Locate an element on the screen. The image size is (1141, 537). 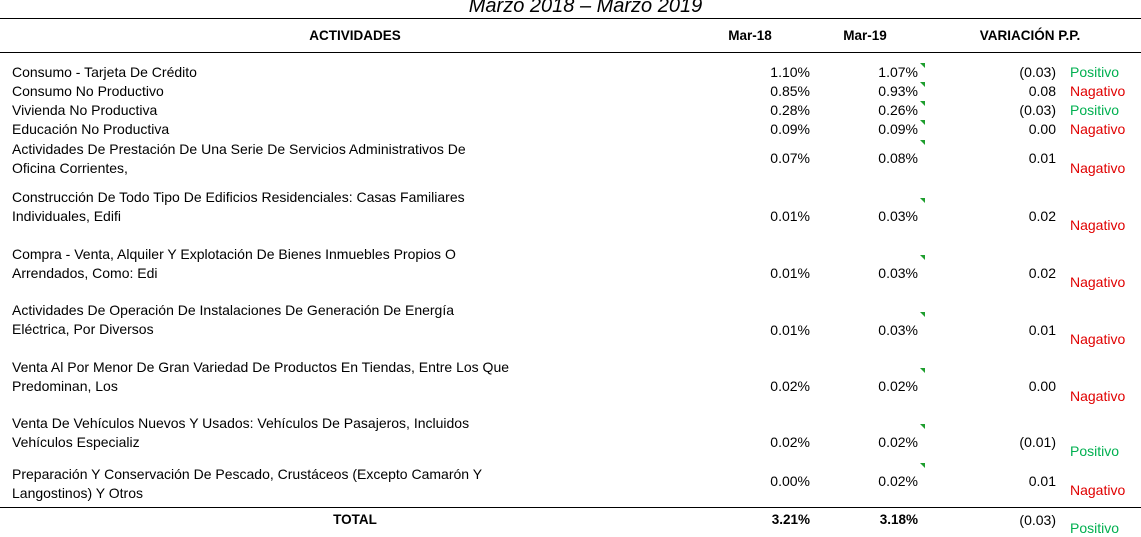
cell: 0.26% is located at coordinates (898, 110).